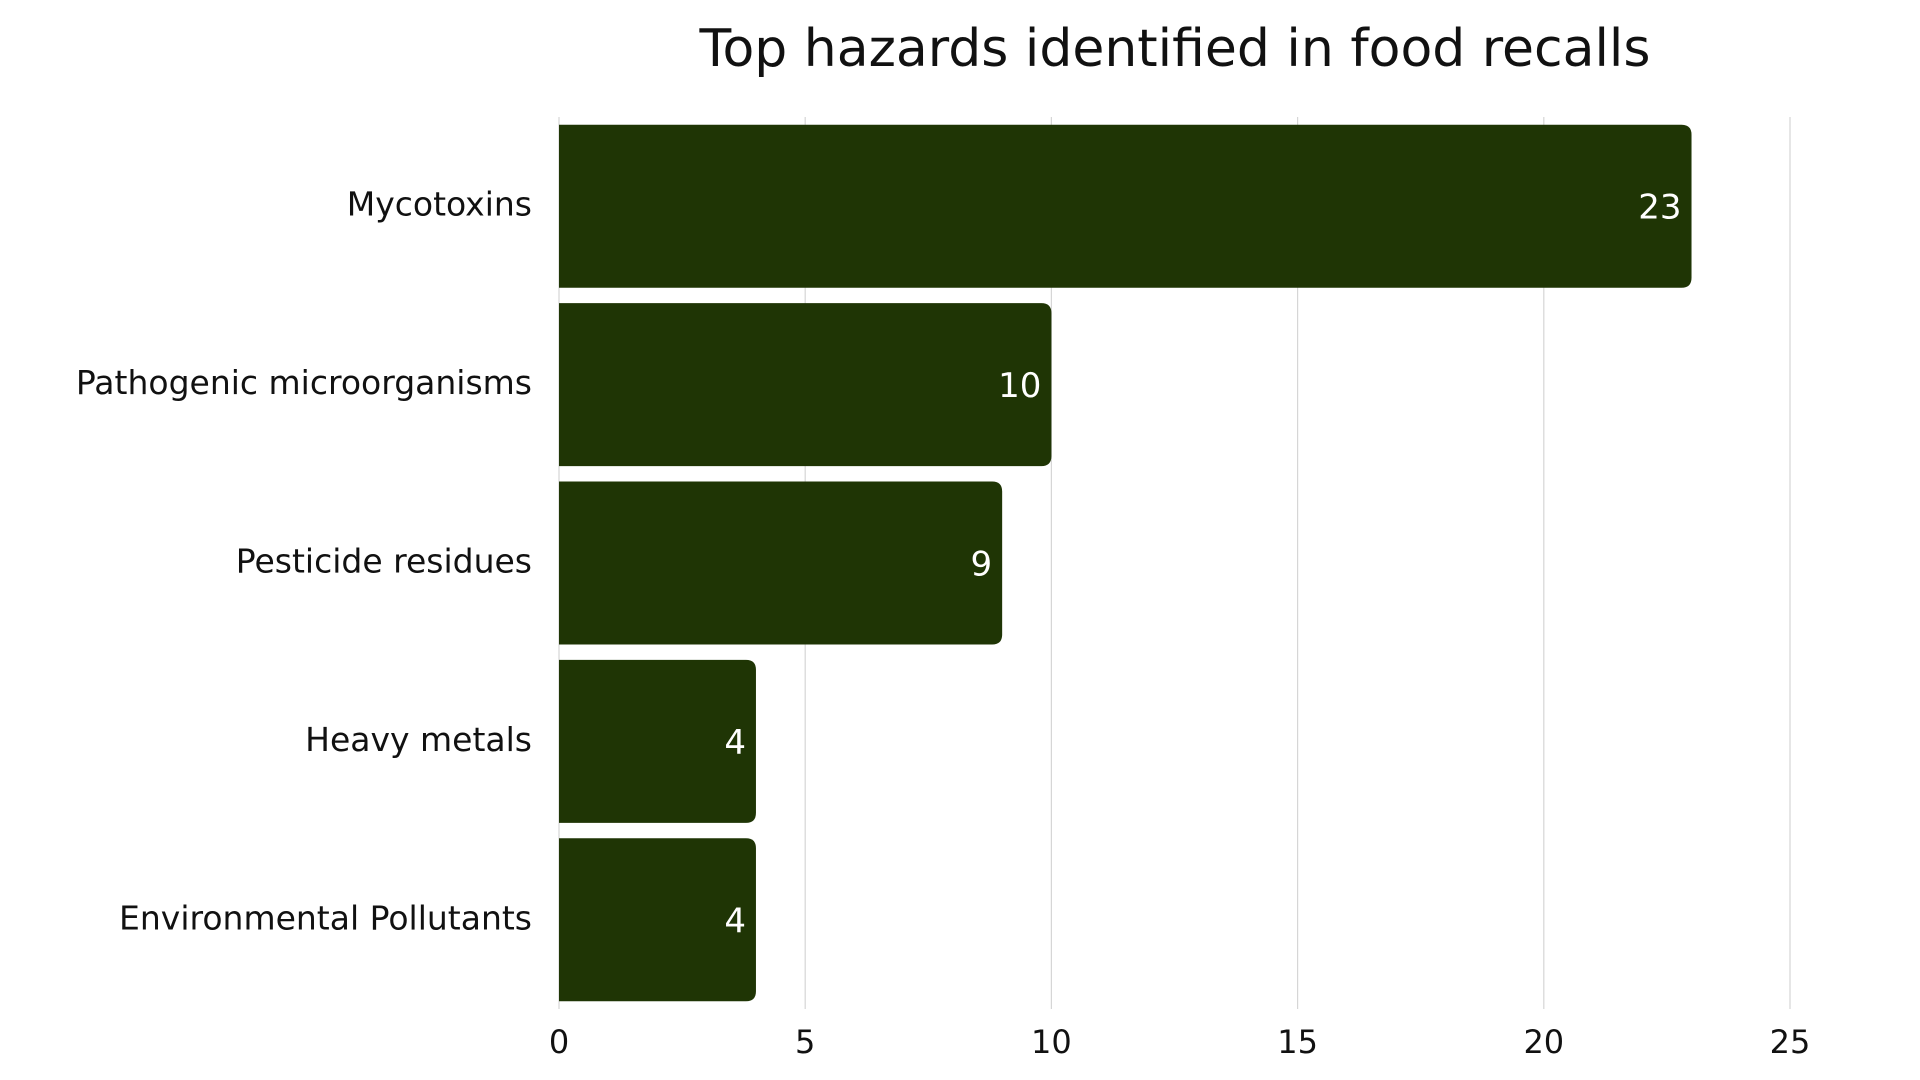 Image resolution: width=1920 pixels, height=1080 pixels. I want to click on x-tick-label: 10, so click(1051, 1042).